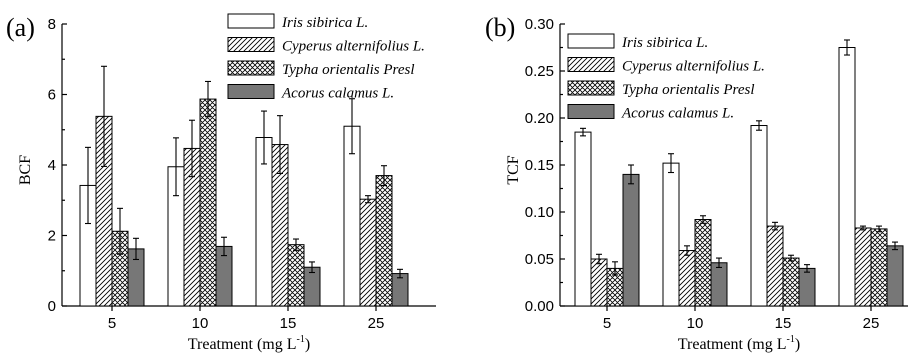 The height and width of the screenshot is (354, 909). What do you see at coordinates (52, 306) in the screenshot?
I see `panel-a-y-tick-label: 0` at bounding box center [52, 306].